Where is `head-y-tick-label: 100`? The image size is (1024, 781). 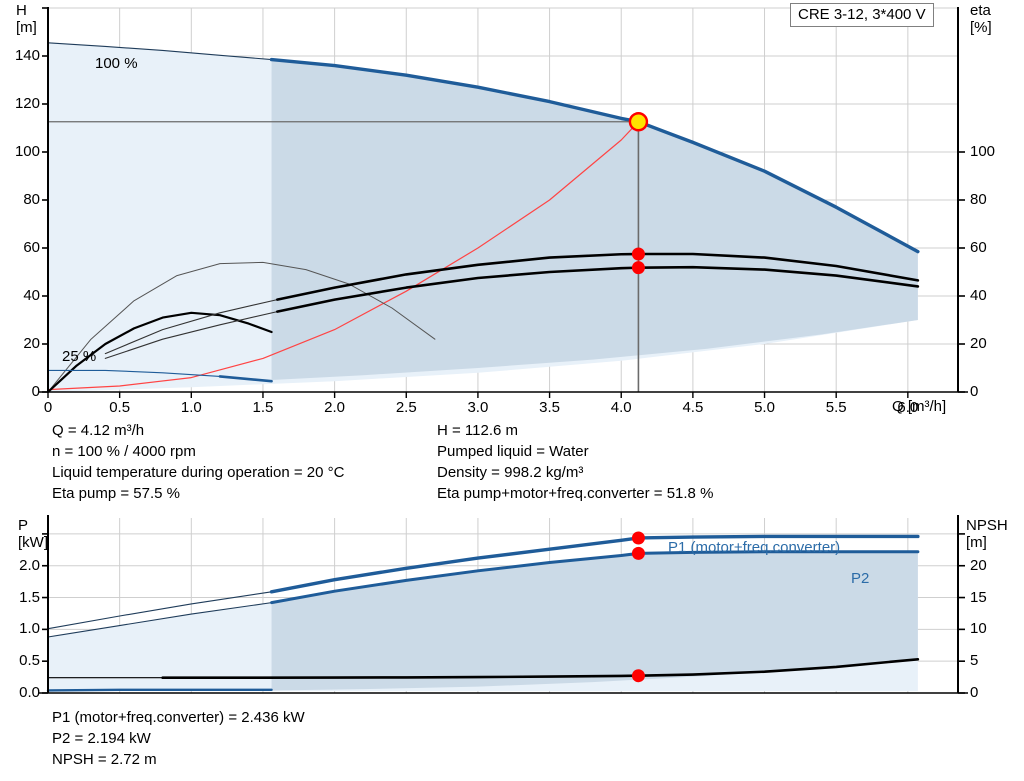 head-y-tick-label: 100 is located at coordinates (27, 151).